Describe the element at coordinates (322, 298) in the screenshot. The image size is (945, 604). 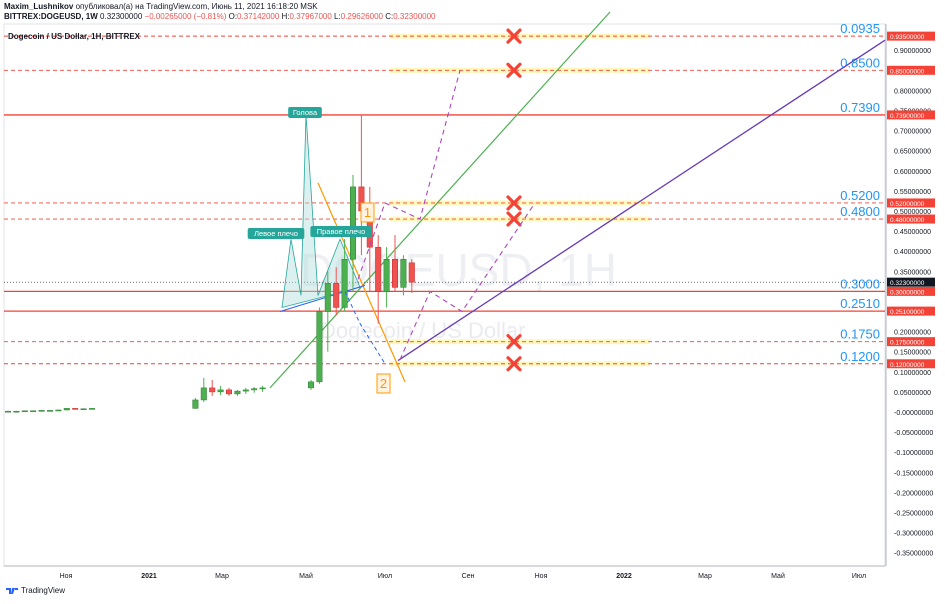
I see `neckline` at that location.